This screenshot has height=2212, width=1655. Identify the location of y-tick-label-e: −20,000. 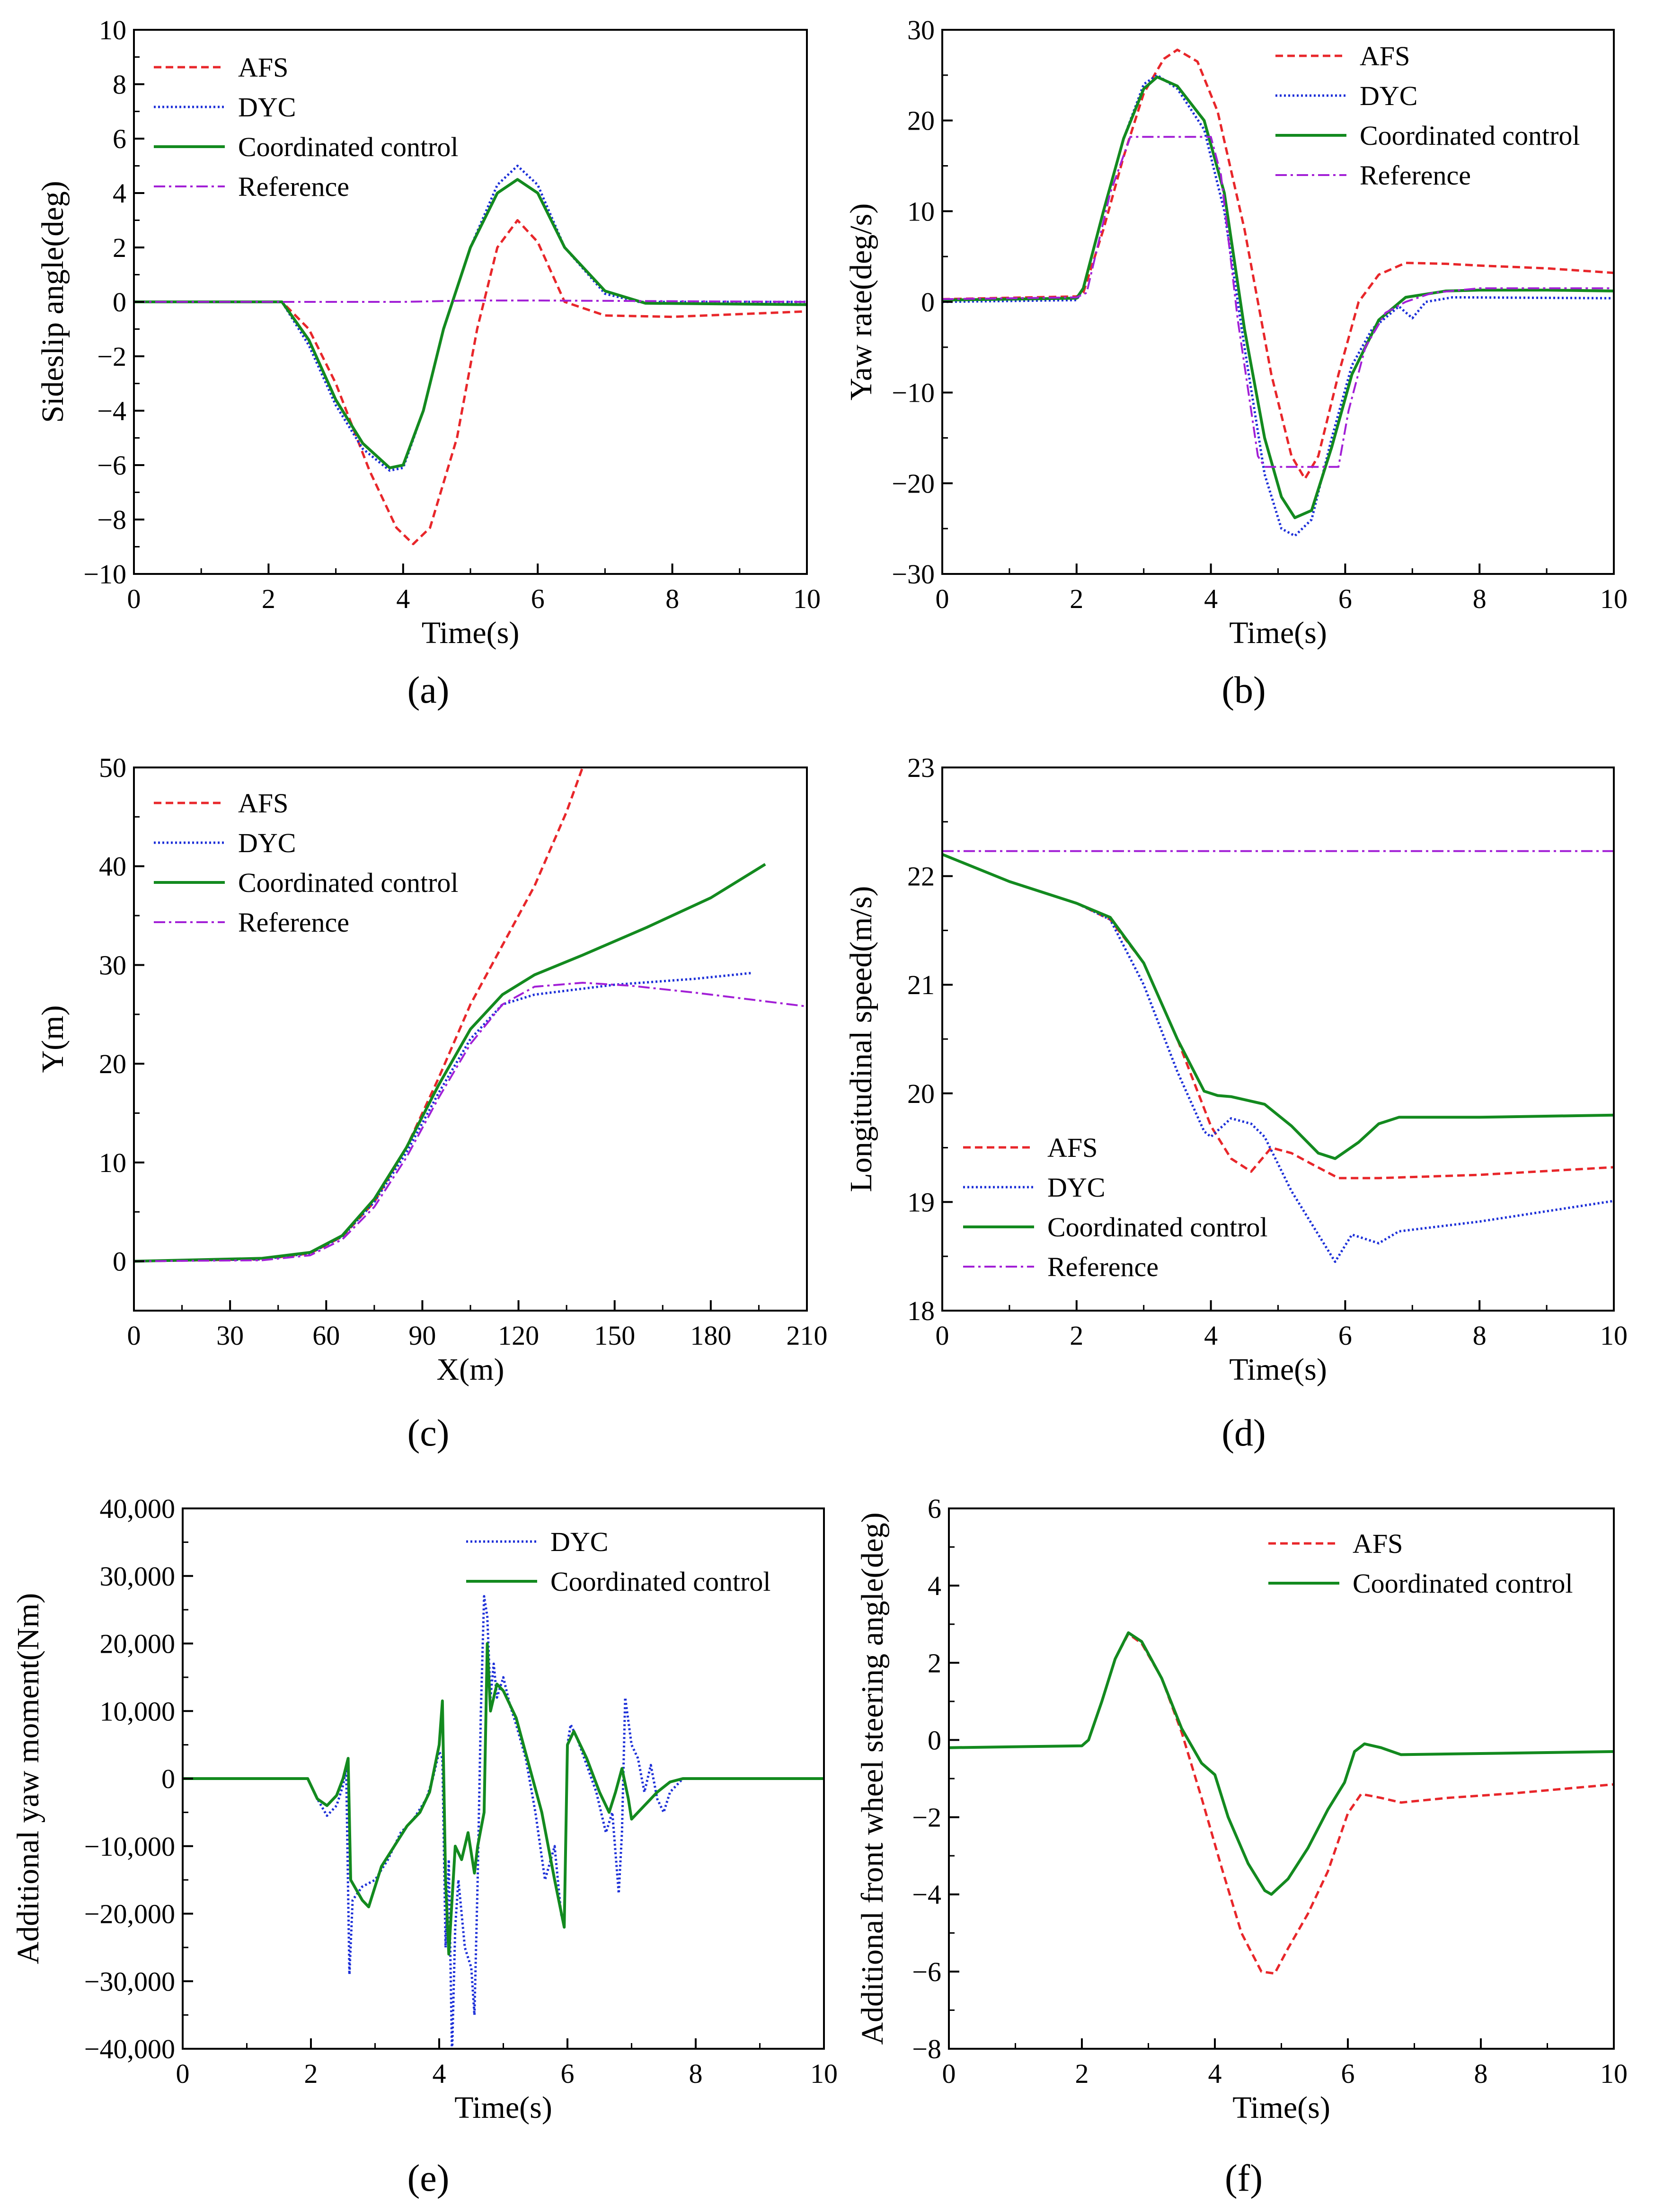
(129, 1914).